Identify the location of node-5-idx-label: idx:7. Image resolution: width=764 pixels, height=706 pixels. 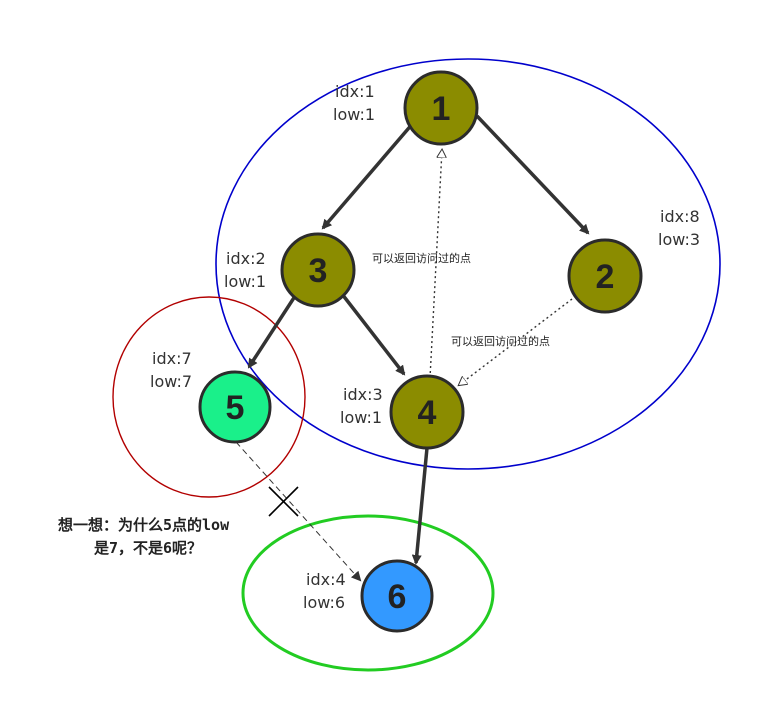
(172, 358).